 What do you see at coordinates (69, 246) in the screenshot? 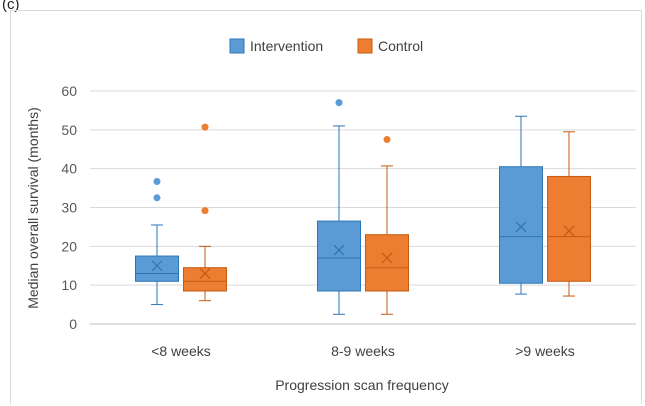
I see `y-tick-label: 20` at bounding box center [69, 246].